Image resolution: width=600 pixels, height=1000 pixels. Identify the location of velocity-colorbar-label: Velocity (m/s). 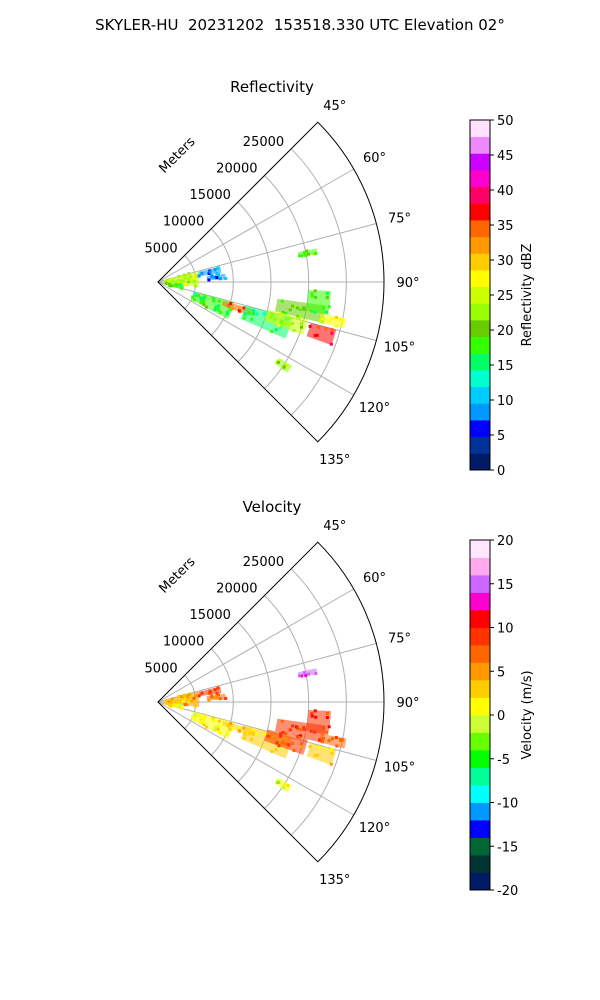
(527, 714).